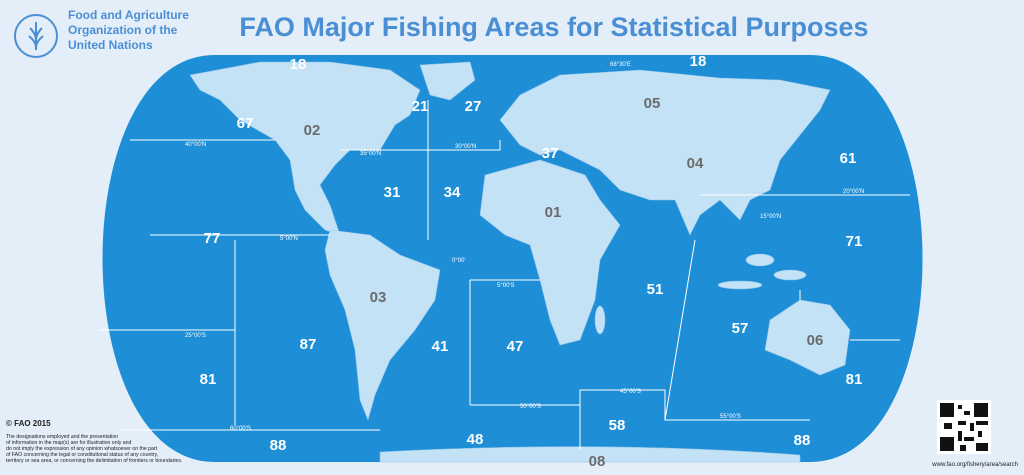  Describe the element at coordinates (617, 425) in the screenshot. I see `area-label: 58` at that location.